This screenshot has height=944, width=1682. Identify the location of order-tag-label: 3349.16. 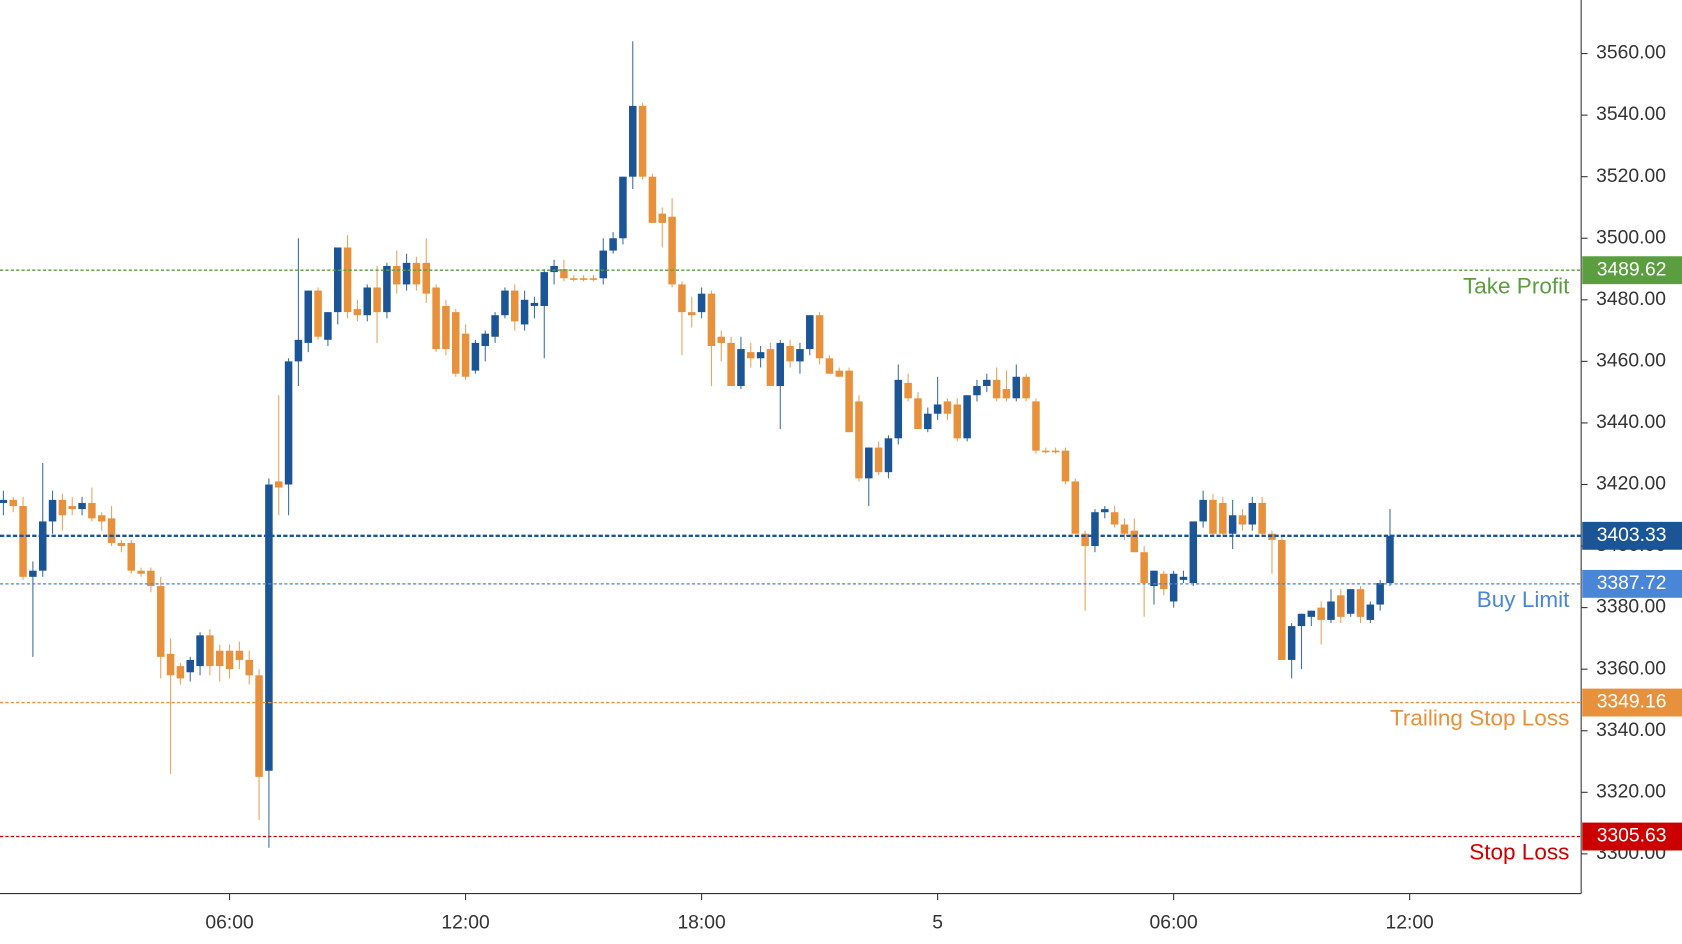
(1632, 702).